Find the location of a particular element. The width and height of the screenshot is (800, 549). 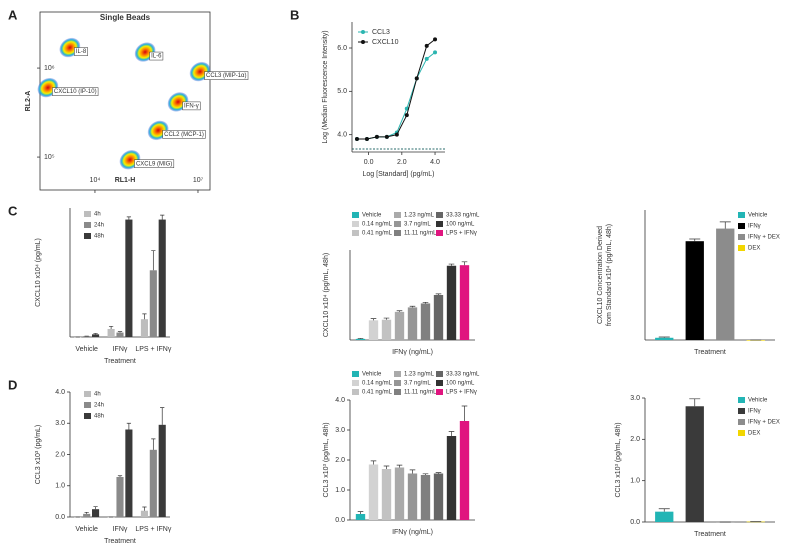

y-axis-label: CXCL10 x10⁴ (pg/mL, 48h) is located at coordinates (326, 295).